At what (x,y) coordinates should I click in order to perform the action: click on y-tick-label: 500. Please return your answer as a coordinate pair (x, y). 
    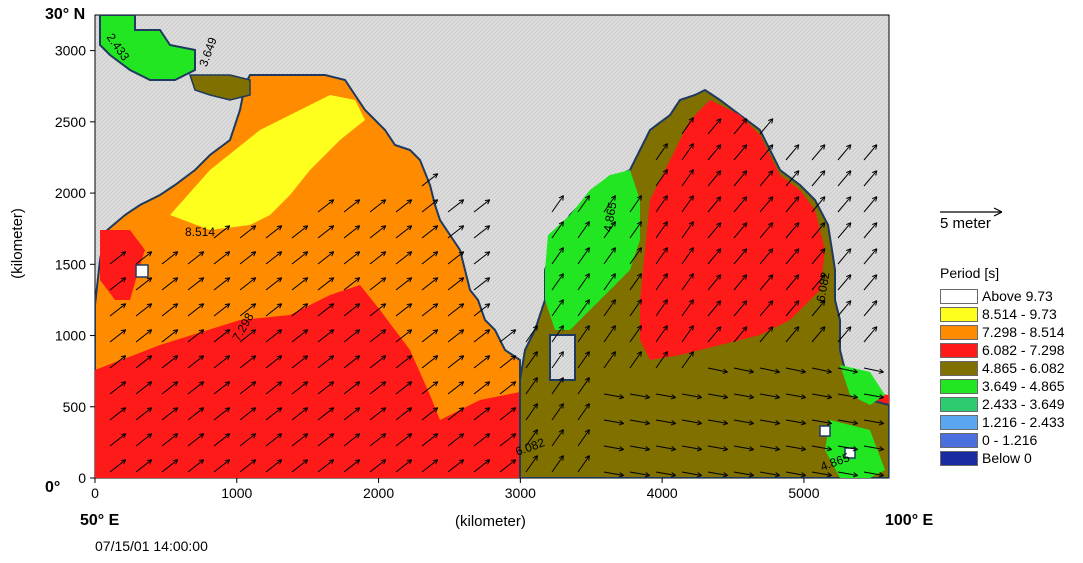
    Looking at the image, I should click on (75, 407).